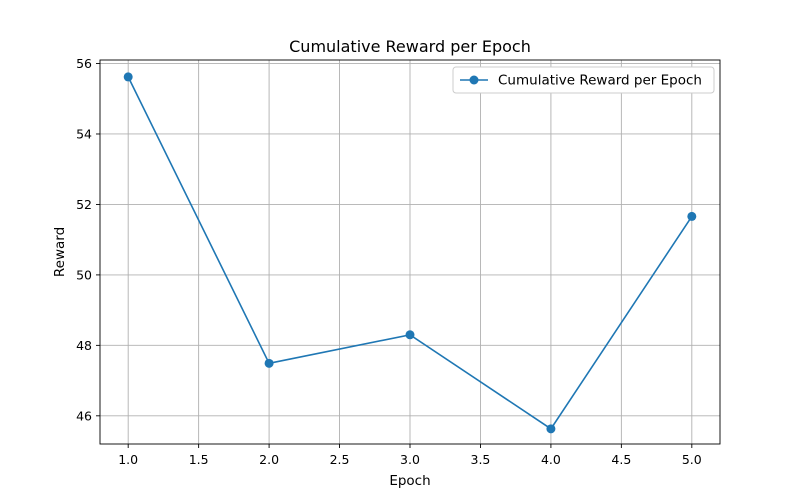 Image resolution: width=800 pixels, height=500 pixels. What do you see at coordinates (60, 252) in the screenshot?
I see `y-axis-title: Reward` at bounding box center [60, 252].